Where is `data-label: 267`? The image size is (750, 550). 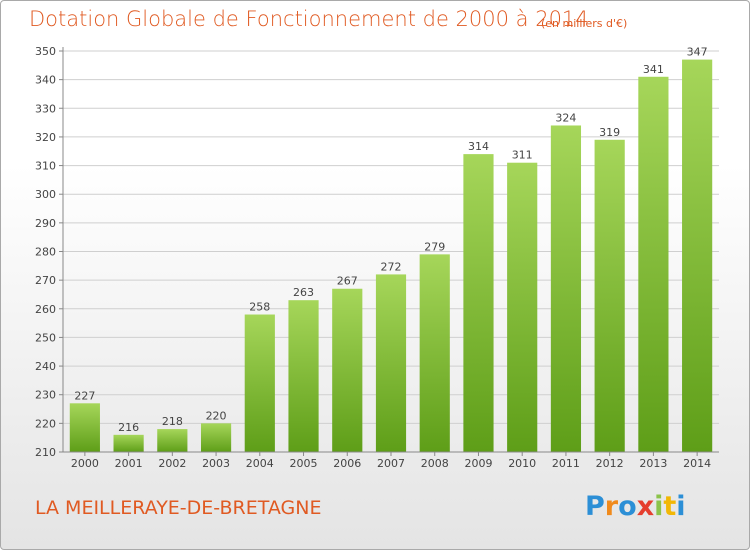
data-label: 267 is located at coordinates (347, 281).